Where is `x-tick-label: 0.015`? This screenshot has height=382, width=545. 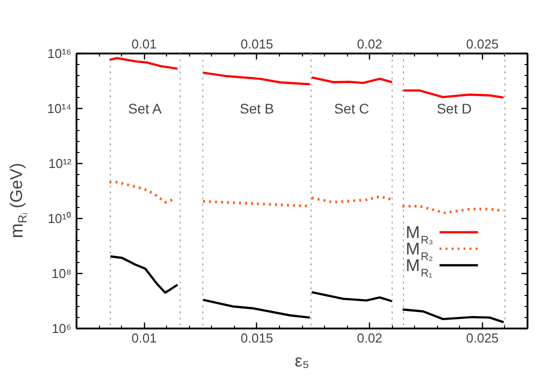 x-tick-label: 0.015 is located at coordinates (257, 44).